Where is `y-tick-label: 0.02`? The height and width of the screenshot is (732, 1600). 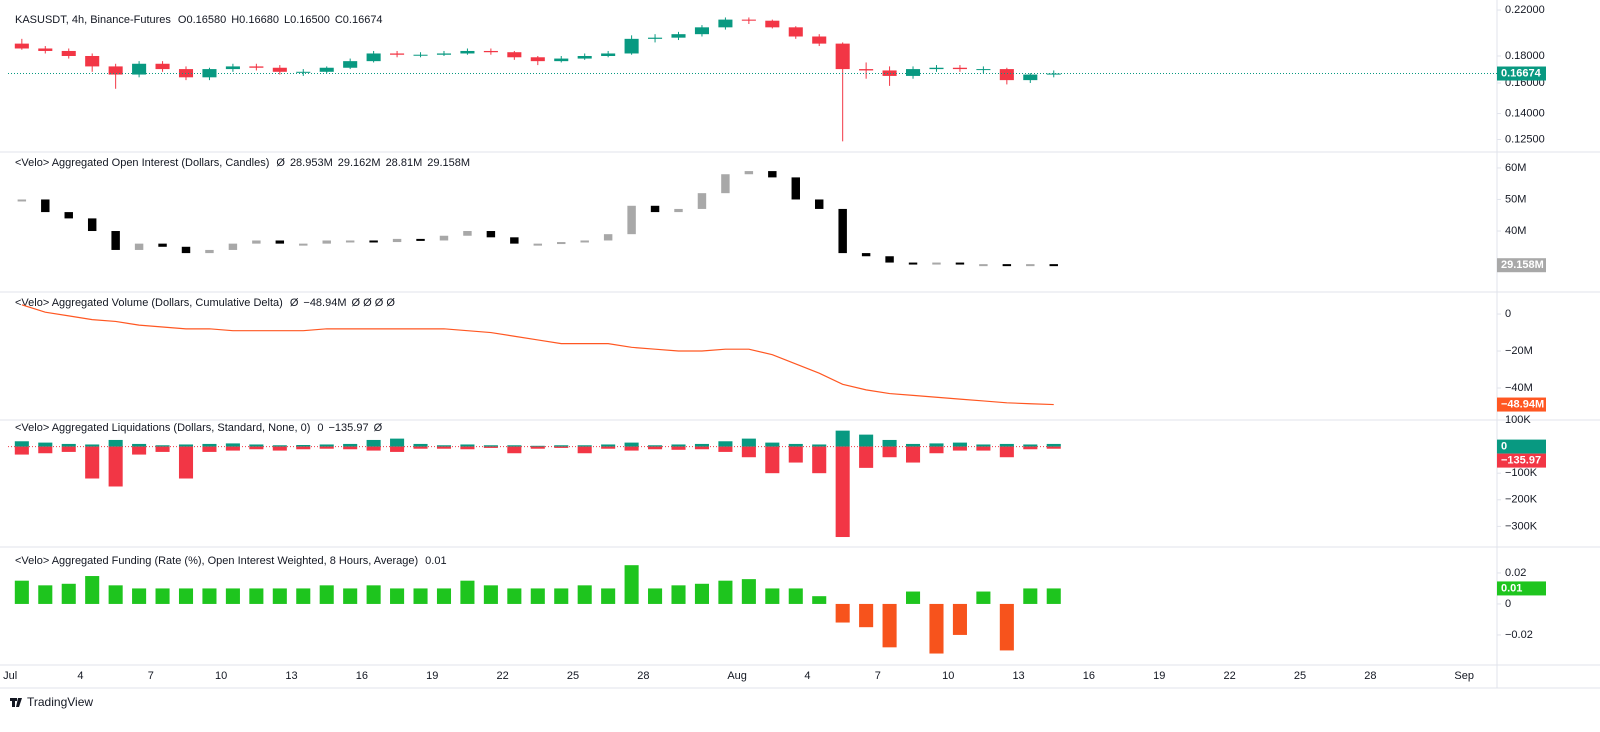
y-tick-label: 0.02 is located at coordinates (1515, 573).